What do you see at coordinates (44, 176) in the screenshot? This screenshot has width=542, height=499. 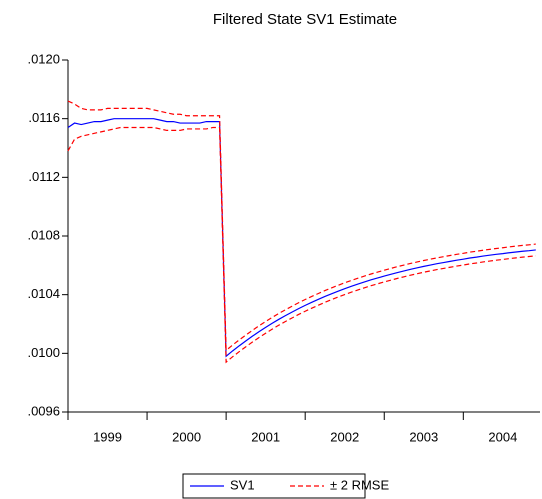 I see `y-tick-label: .0112` at bounding box center [44, 176].